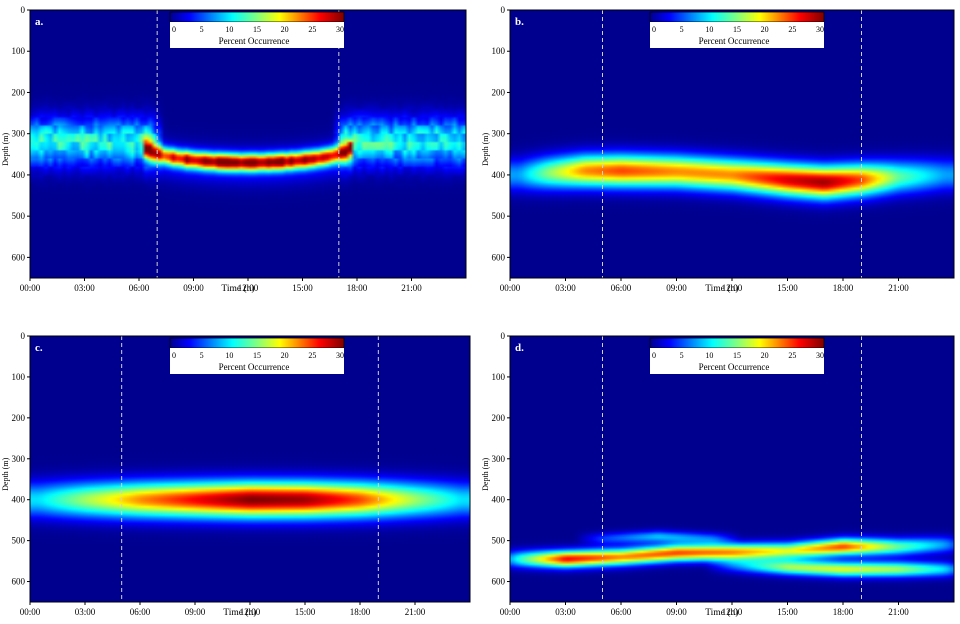 This screenshot has width=960, height=624. What do you see at coordinates (39, 22) in the screenshot?
I see `panel-letter: a.` at bounding box center [39, 22].